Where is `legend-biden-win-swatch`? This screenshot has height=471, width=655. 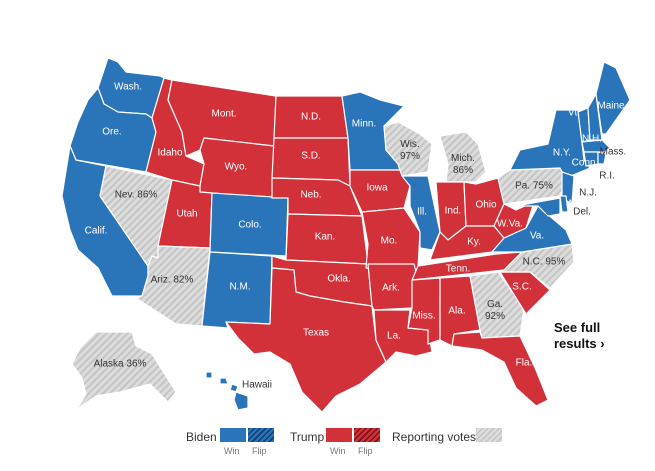
legend-biden-win-swatch is located at coordinates (233, 435).